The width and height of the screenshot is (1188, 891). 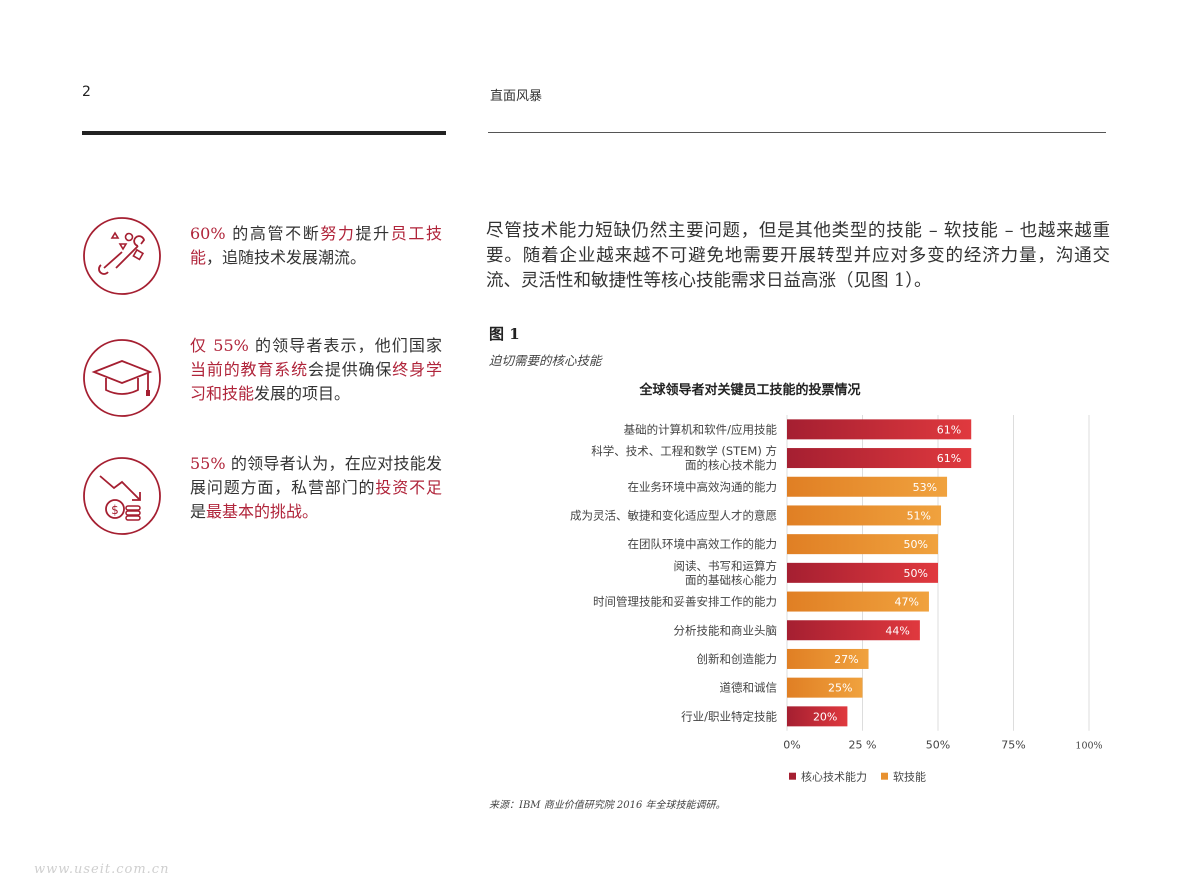 I want to click on category-label: 道德和诚信, so click(x=749, y=688).